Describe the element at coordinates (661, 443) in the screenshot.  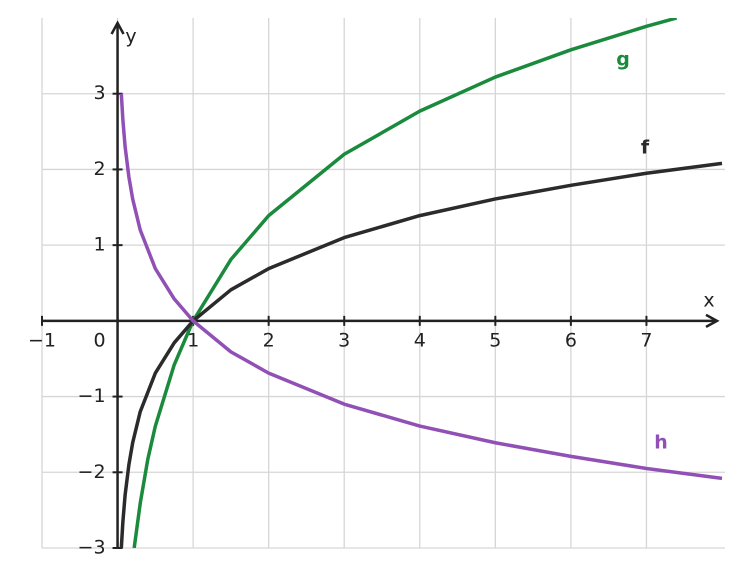
I see `curve-label: h` at that location.